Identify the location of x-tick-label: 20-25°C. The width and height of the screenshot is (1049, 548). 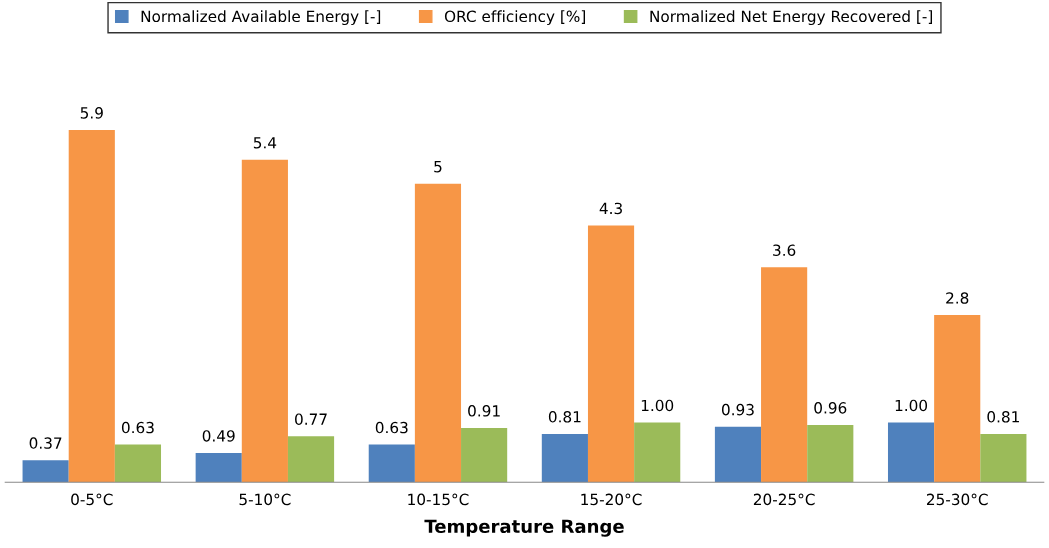
(784, 499).